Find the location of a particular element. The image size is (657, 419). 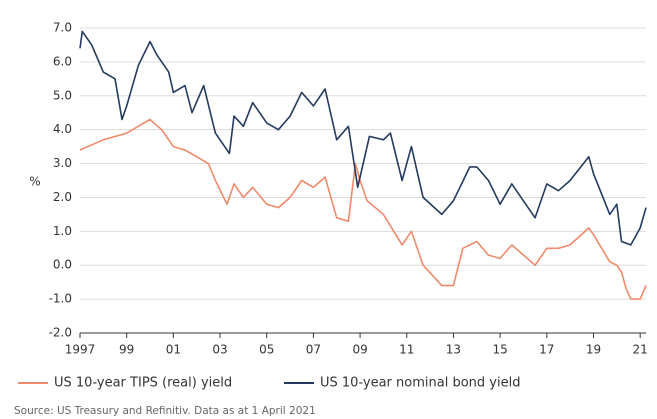

y-tick-label: 0.0 is located at coordinates (62, 265).